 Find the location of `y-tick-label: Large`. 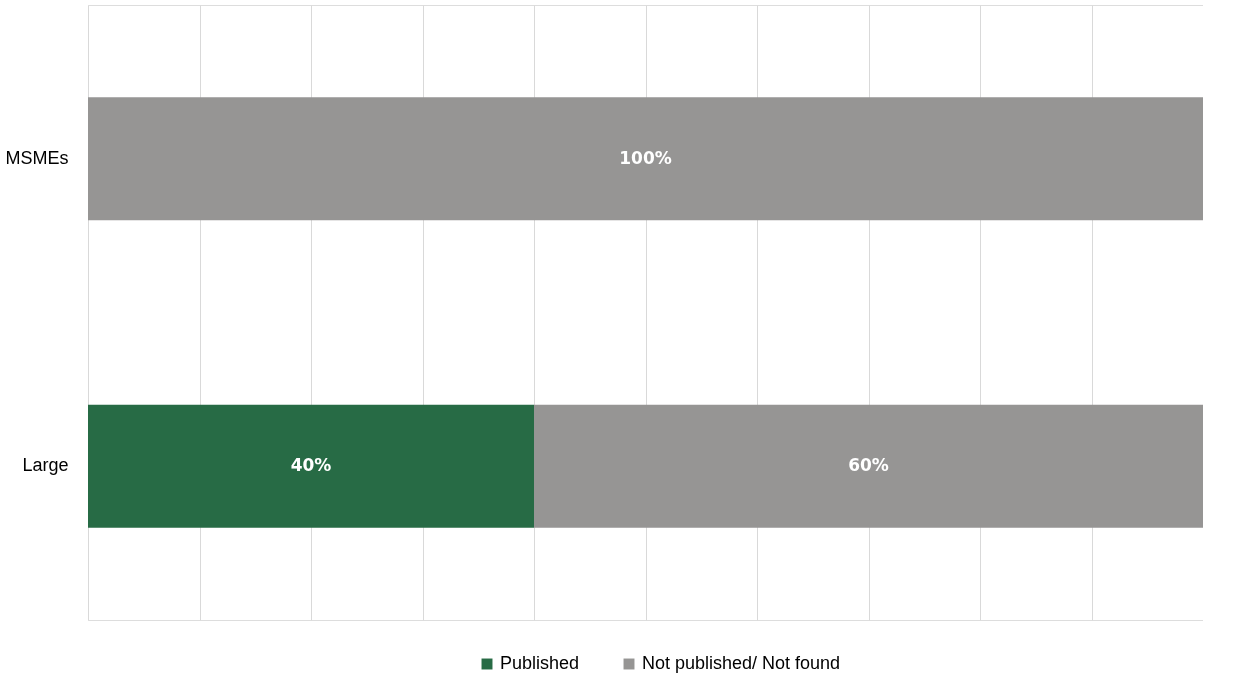

y-tick-label: Large is located at coordinates (45, 465).